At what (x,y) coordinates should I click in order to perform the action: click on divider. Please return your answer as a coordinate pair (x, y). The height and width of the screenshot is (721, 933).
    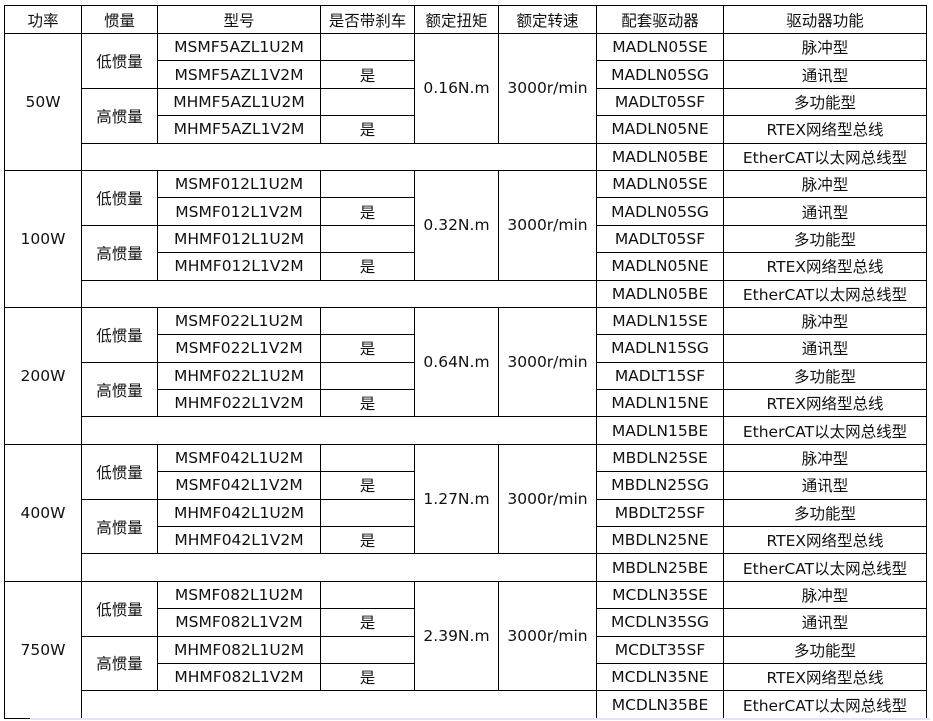
    Looking at the image, I should click on (480, 719).